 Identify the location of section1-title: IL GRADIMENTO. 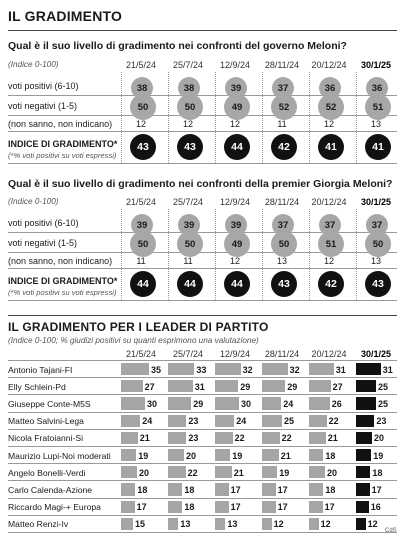
(65, 16).